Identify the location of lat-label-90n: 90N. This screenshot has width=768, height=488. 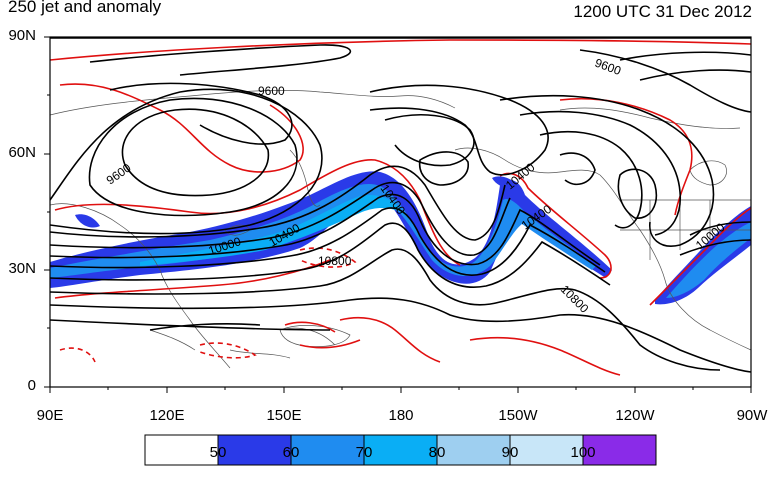
(22, 35).